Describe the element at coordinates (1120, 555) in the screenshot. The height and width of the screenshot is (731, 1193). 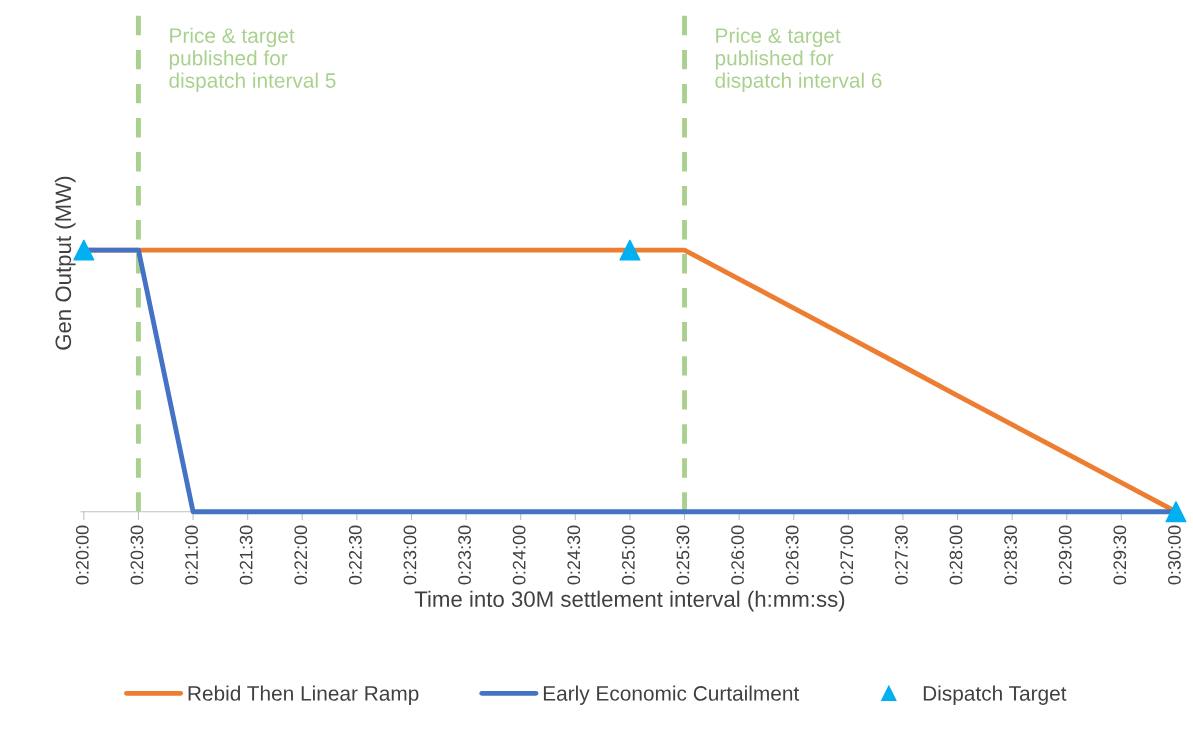
I see `x-tick-label: 0:29:30` at that location.